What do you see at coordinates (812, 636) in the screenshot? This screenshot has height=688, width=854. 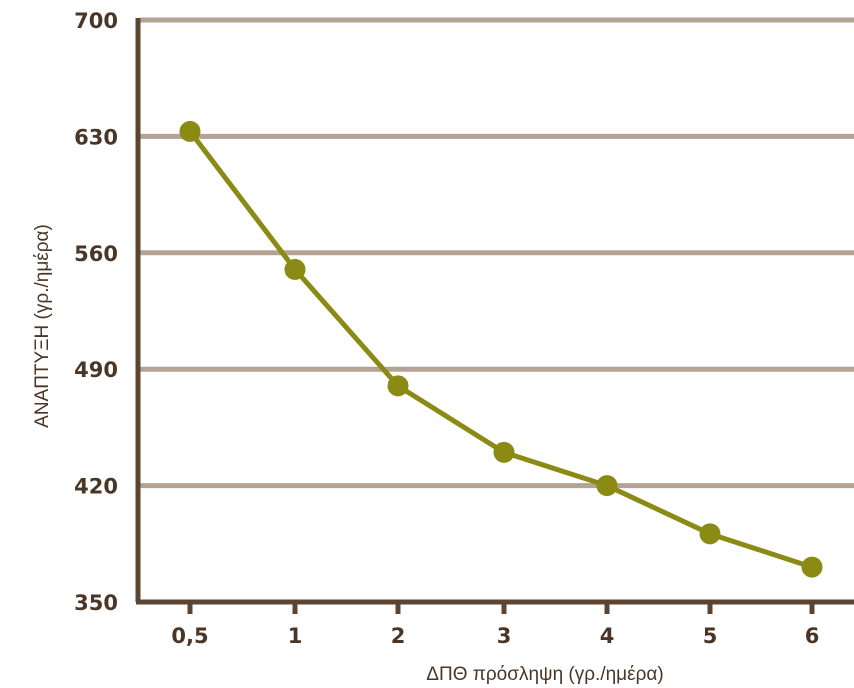 I see `x-tick-label: 6` at bounding box center [812, 636].